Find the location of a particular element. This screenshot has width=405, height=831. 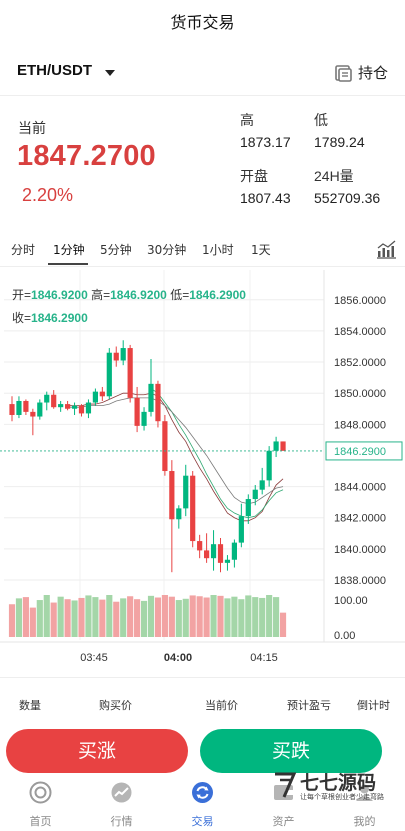

tab-interval-5m: 5分钟 is located at coordinates (116, 250).